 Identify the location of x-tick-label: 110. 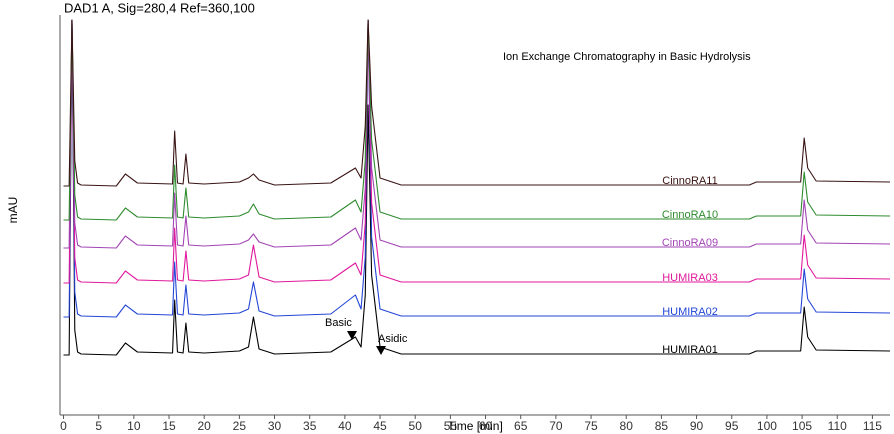
(837, 426).